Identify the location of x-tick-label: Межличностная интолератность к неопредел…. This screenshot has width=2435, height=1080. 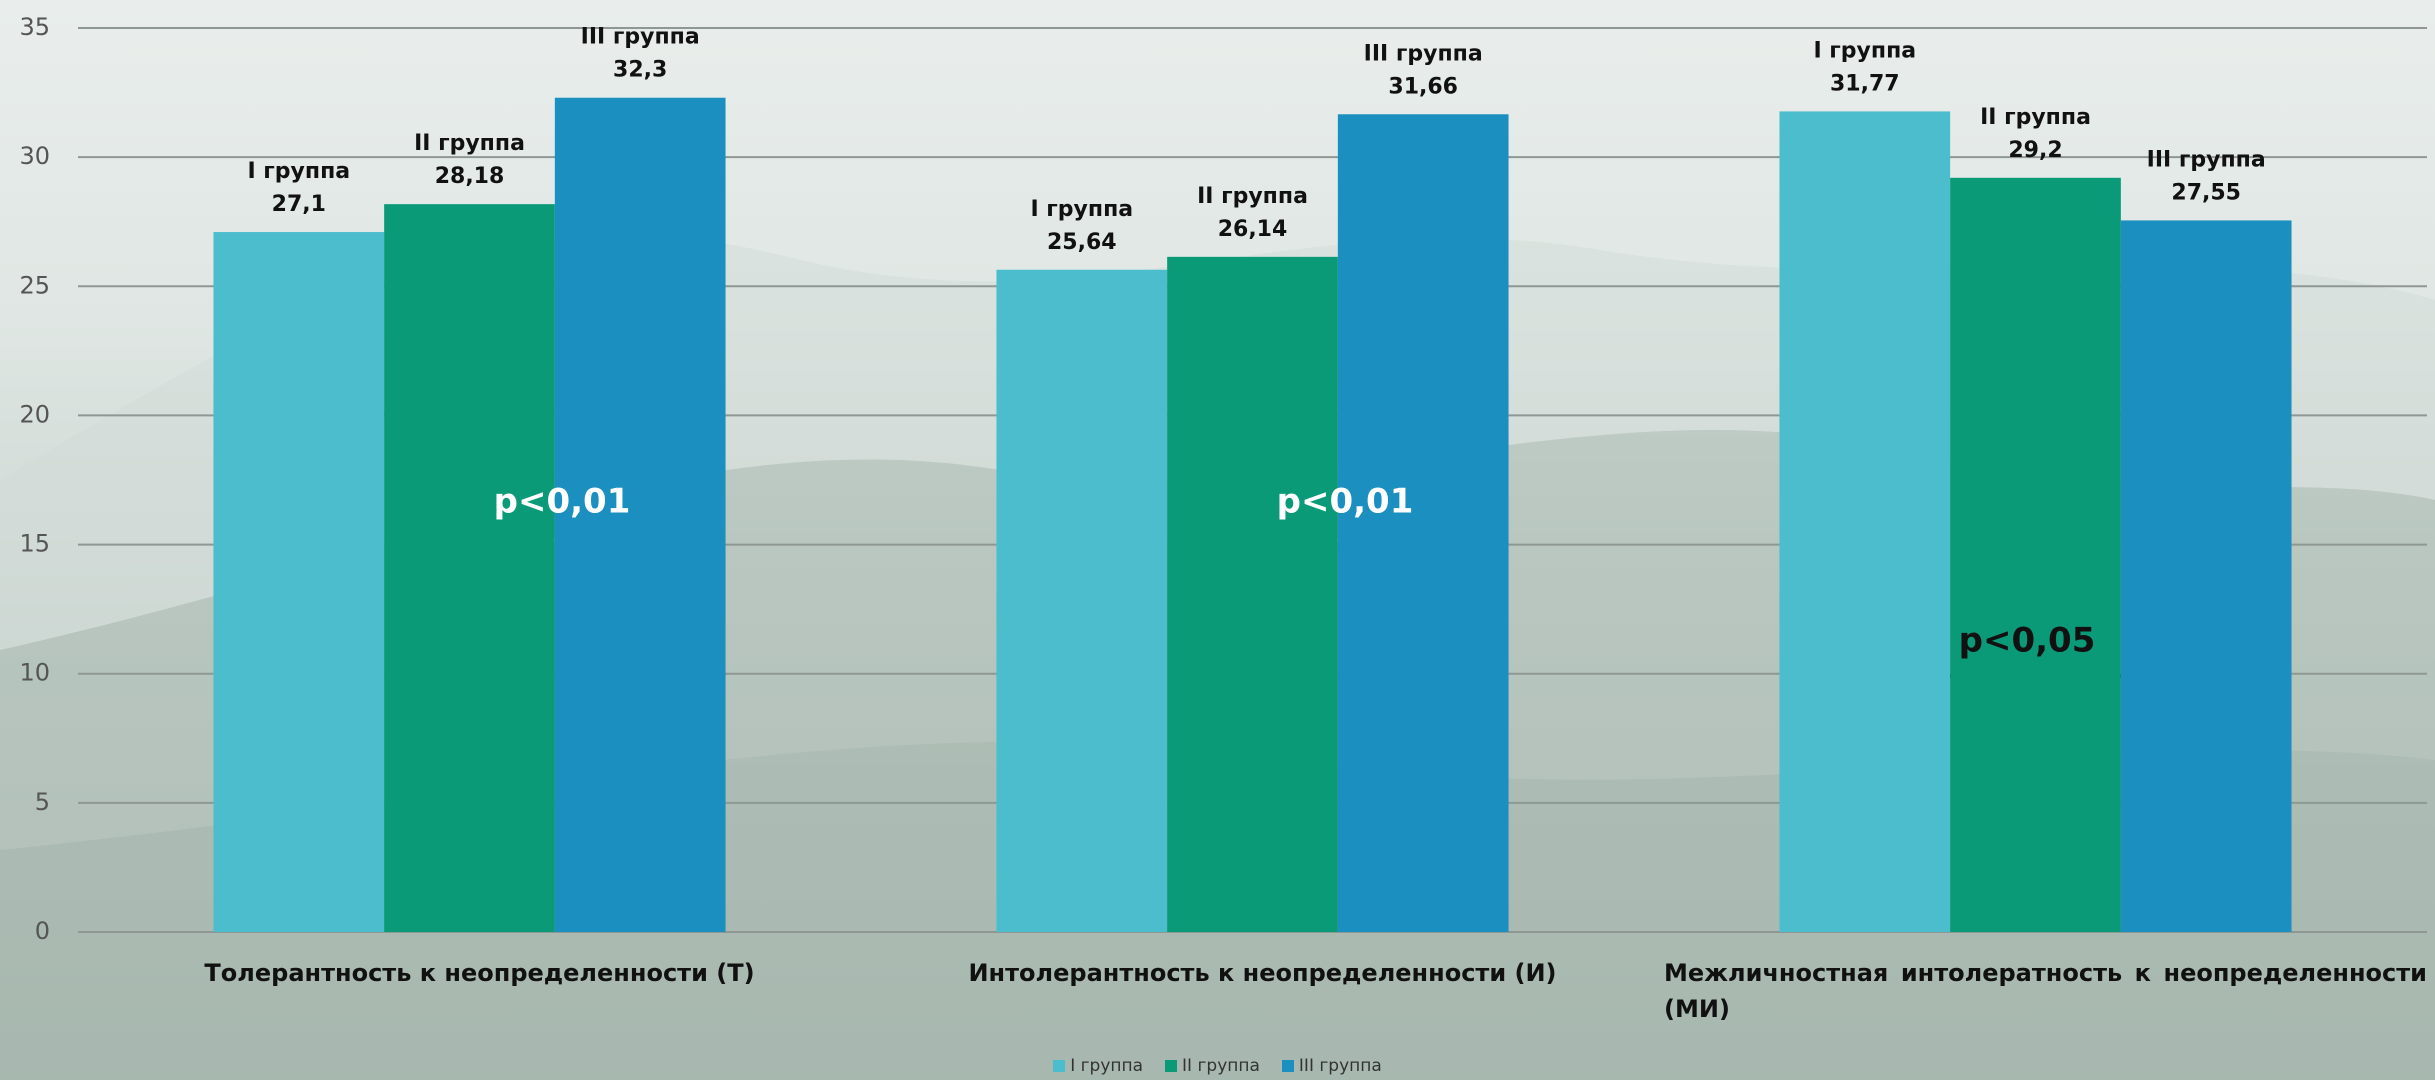
(2045, 991).